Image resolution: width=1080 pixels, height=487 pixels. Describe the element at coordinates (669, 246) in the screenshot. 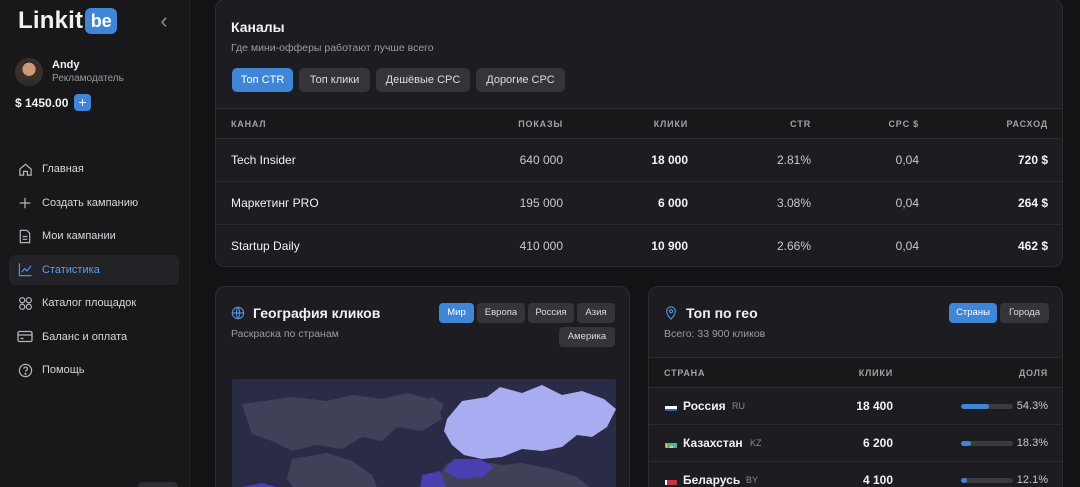

I see `clicks: 10 900` at that location.